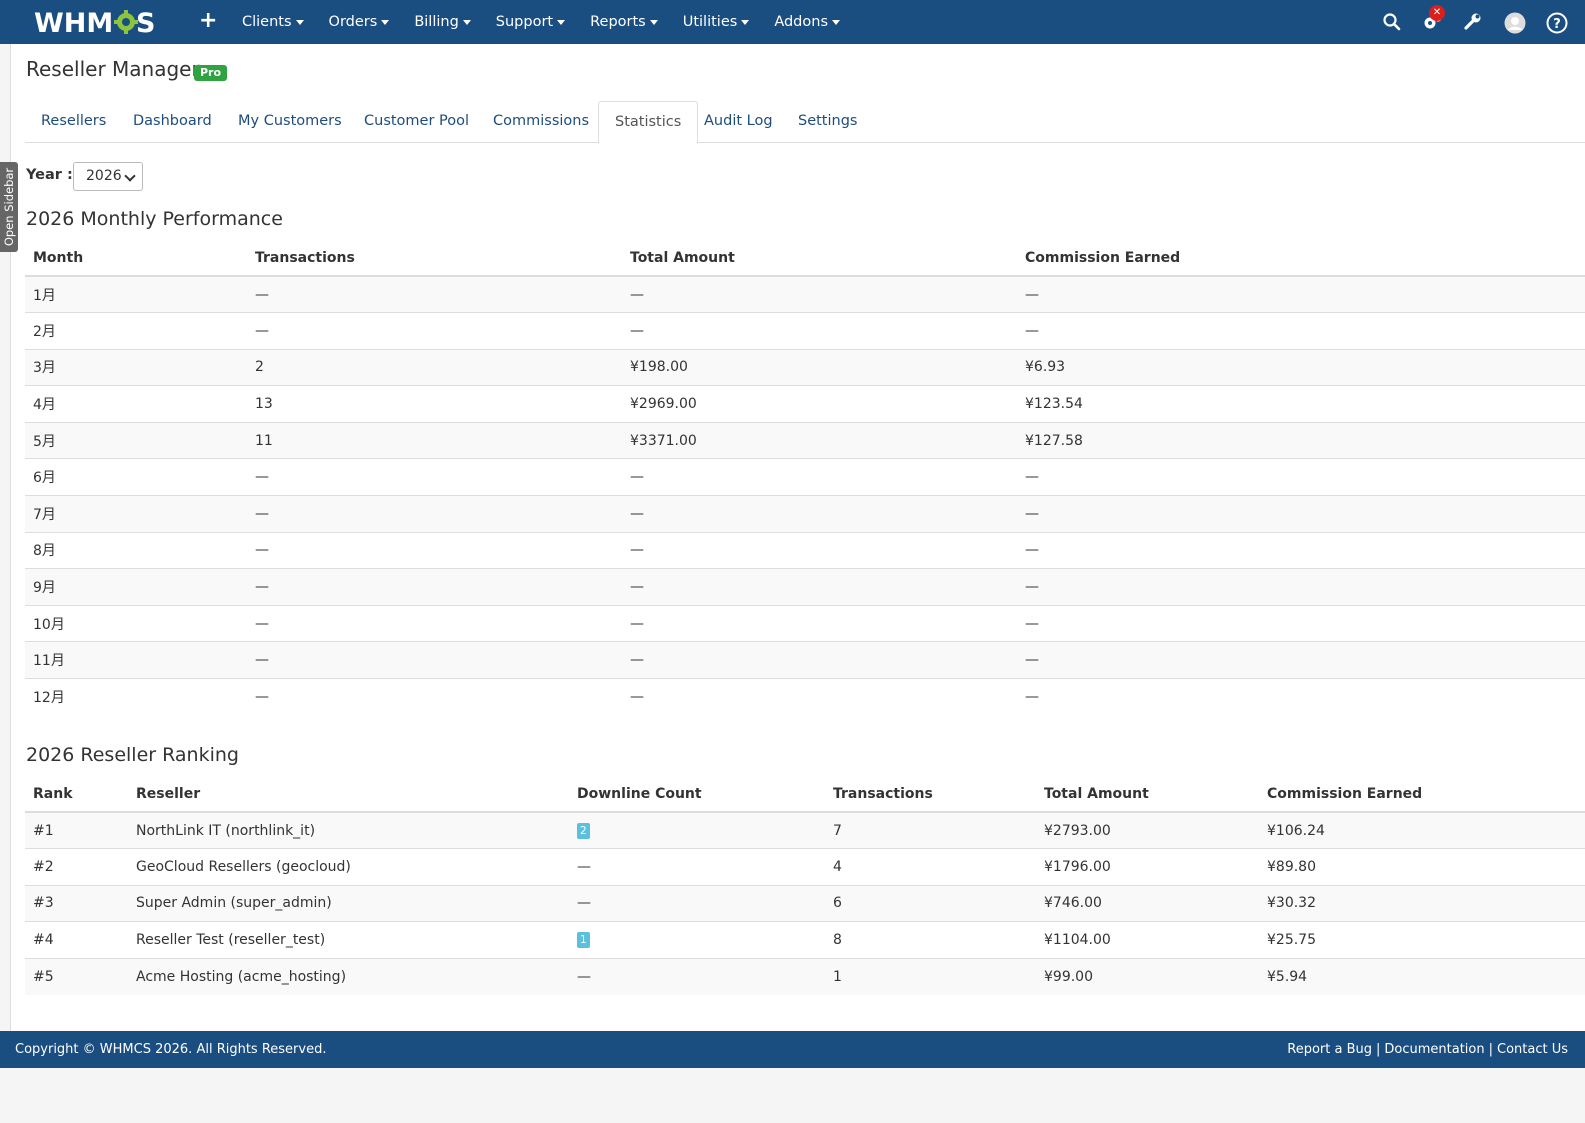 Image resolution: width=1585 pixels, height=1123 pixels. I want to click on tab-settings: Settings, so click(828, 121).